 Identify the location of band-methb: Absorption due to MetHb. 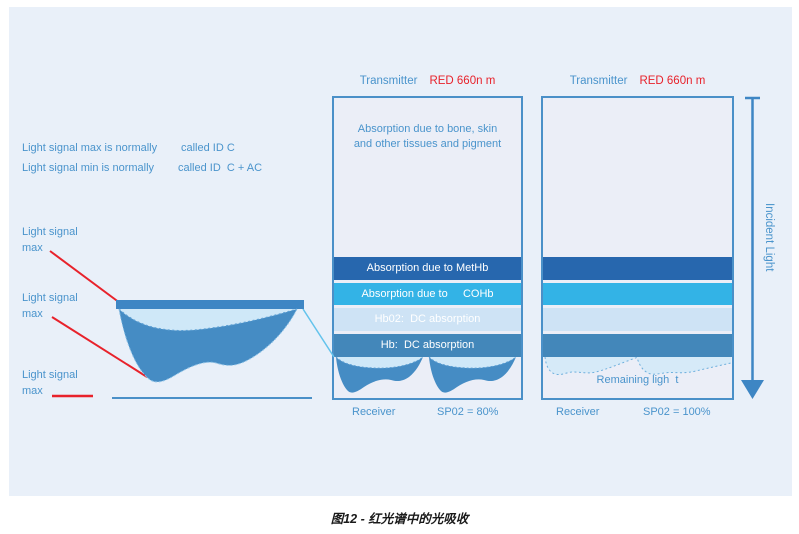
(427, 268).